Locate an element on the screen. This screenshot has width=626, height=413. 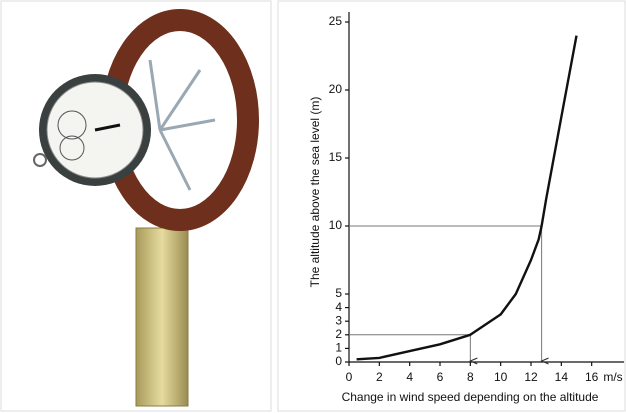
x-tick-label: 16 is located at coordinates (592, 377).